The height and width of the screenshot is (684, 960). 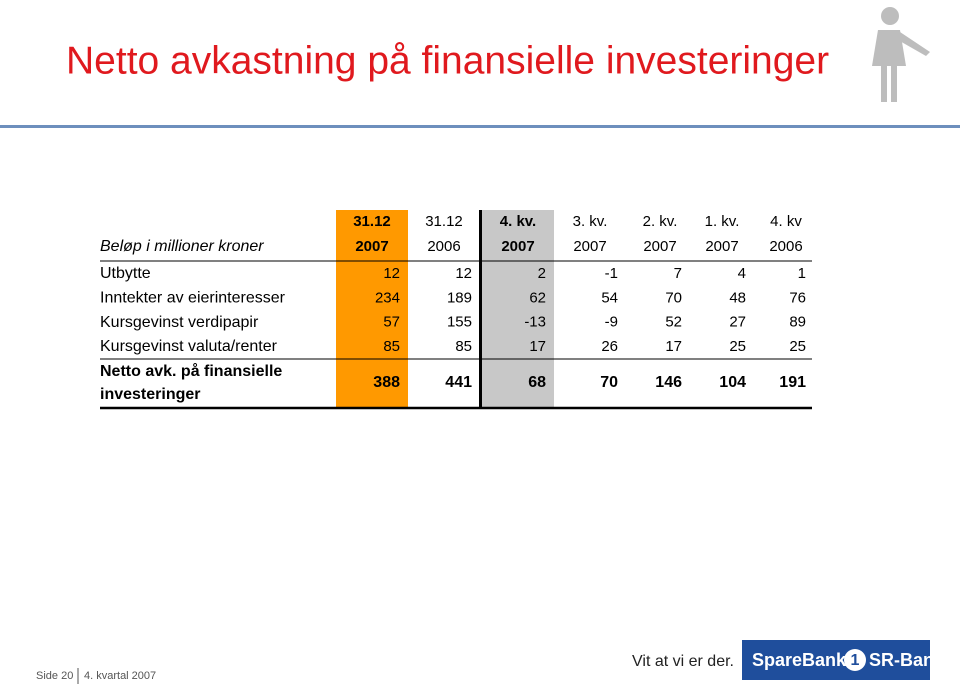 I want to click on logo-box, so click(x=836, y=660).